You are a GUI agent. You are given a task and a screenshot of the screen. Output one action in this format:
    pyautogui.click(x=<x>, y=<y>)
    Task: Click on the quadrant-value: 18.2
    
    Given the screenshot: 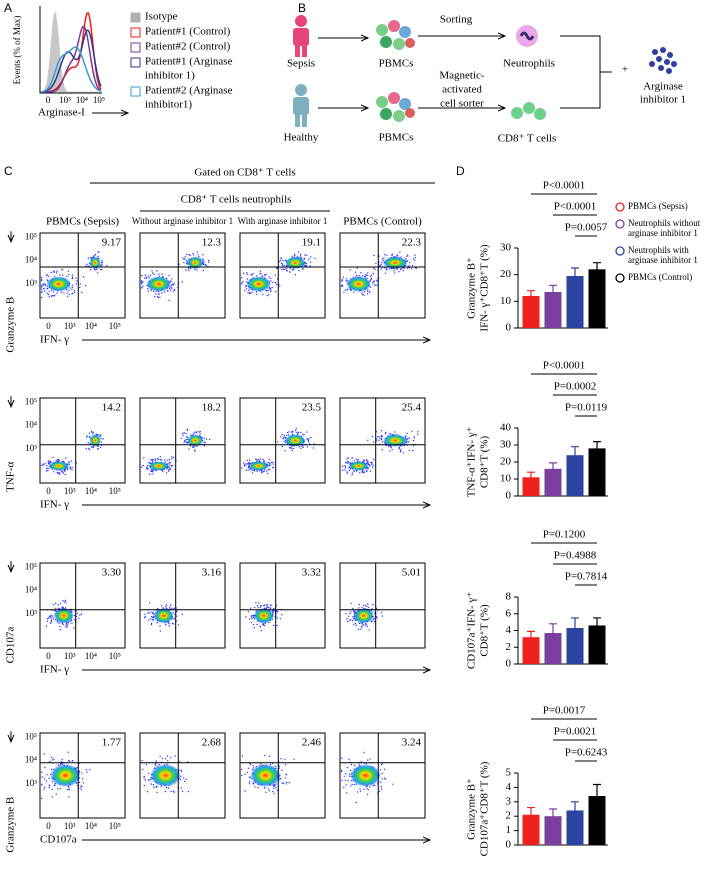 What is the action you would take?
    pyautogui.click(x=211, y=408)
    